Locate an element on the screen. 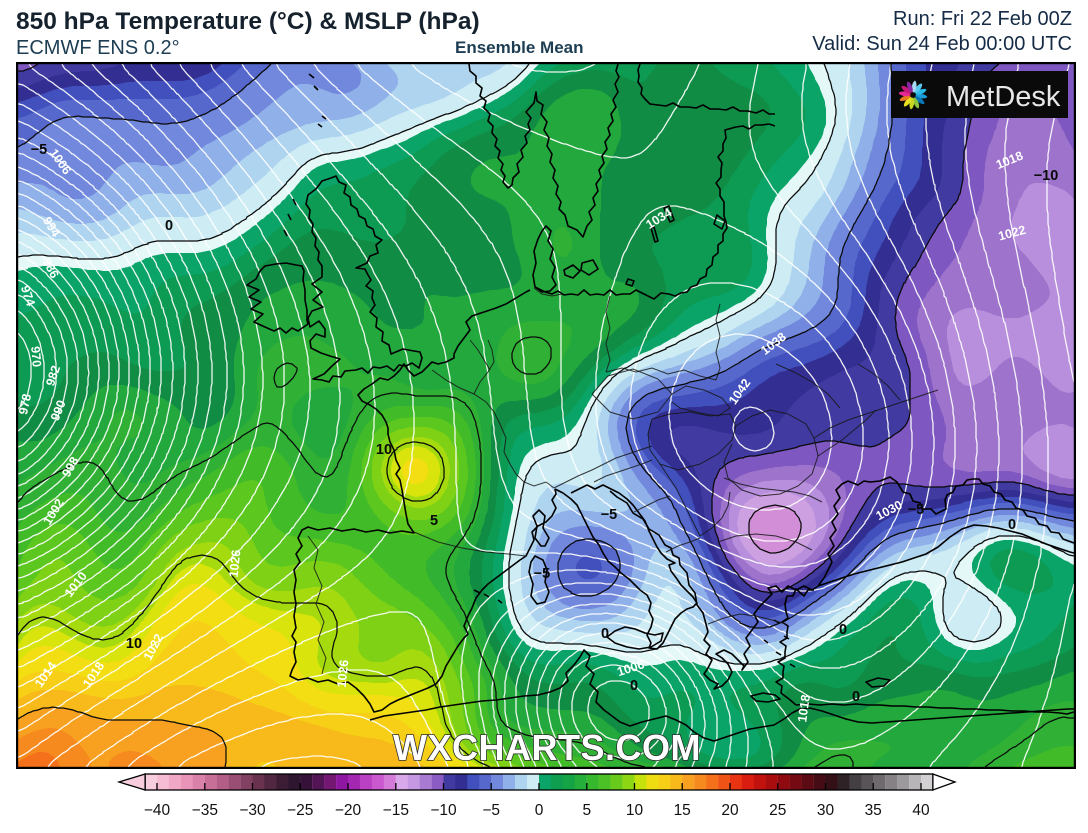  svg-text: 974 is located at coordinates (28, 296).